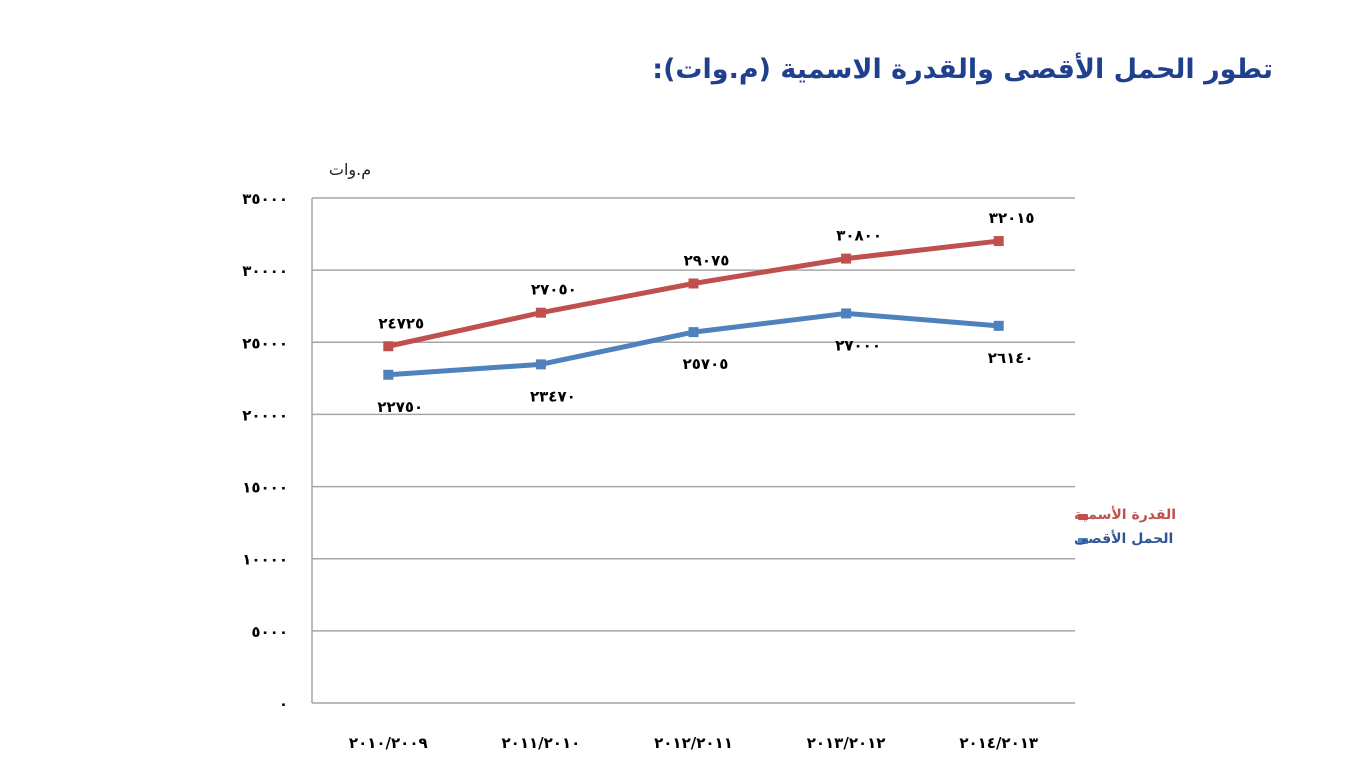 The width and height of the screenshot is (1355, 781). What do you see at coordinates (554, 290) in the screenshot?
I see `data-label-nominal: ٢٧٠٥٠` at bounding box center [554, 290].